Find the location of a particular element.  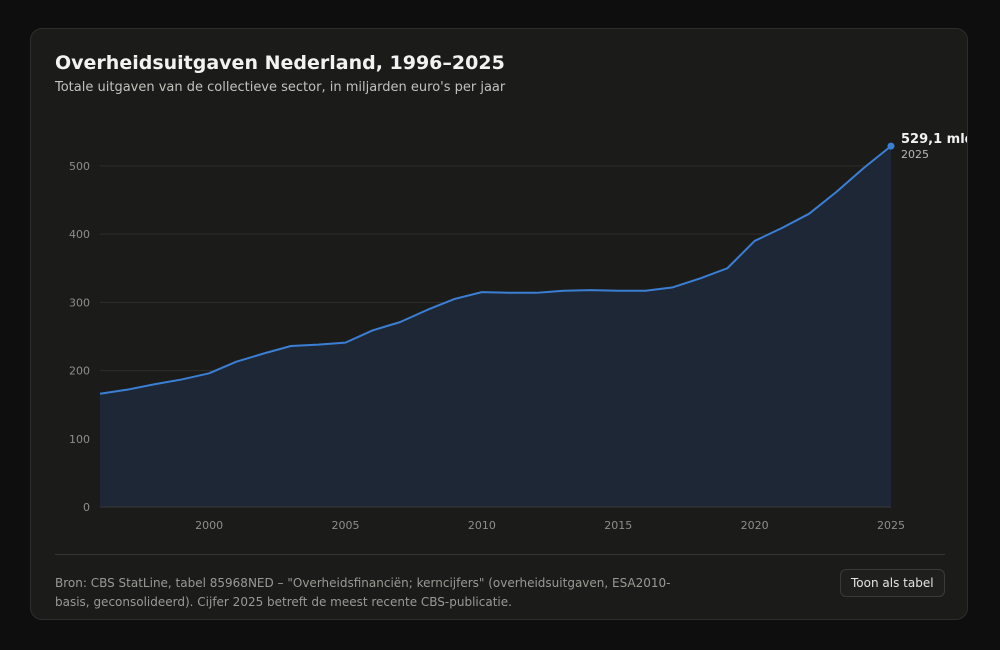

chart-title: Overheidsuitgaven Nederland, 1996–2025 is located at coordinates (280, 63).